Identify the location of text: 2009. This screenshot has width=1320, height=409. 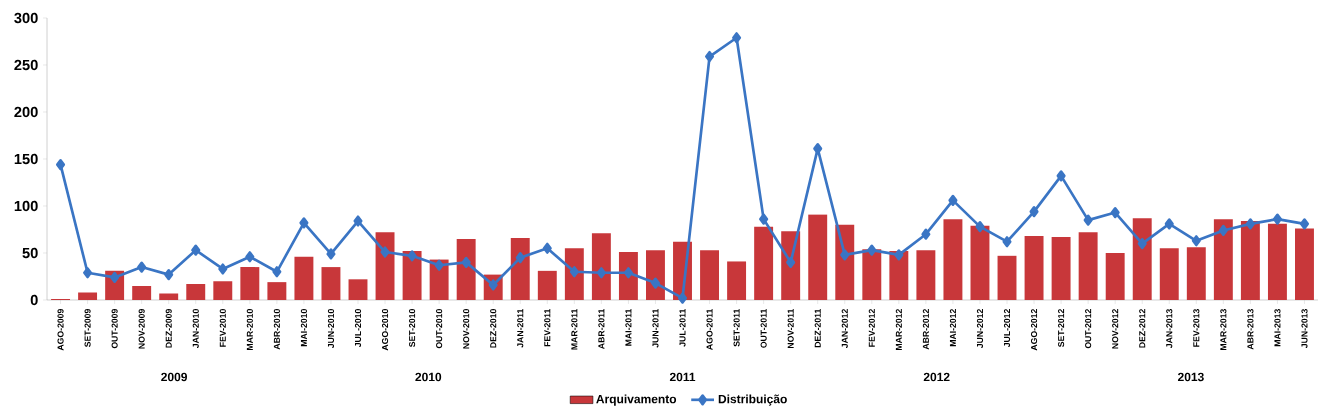
(174, 377).